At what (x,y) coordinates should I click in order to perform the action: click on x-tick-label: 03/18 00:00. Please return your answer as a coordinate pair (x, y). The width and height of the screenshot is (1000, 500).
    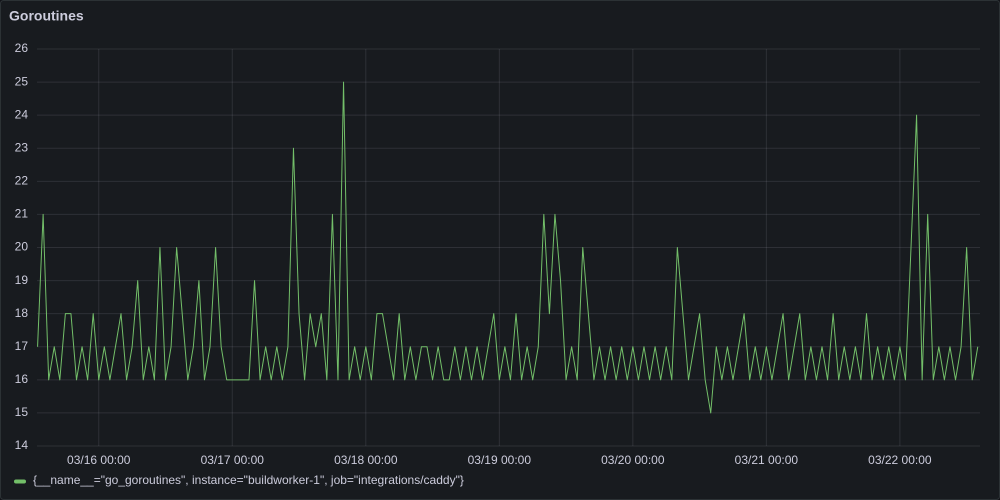
    Looking at the image, I should click on (366, 460).